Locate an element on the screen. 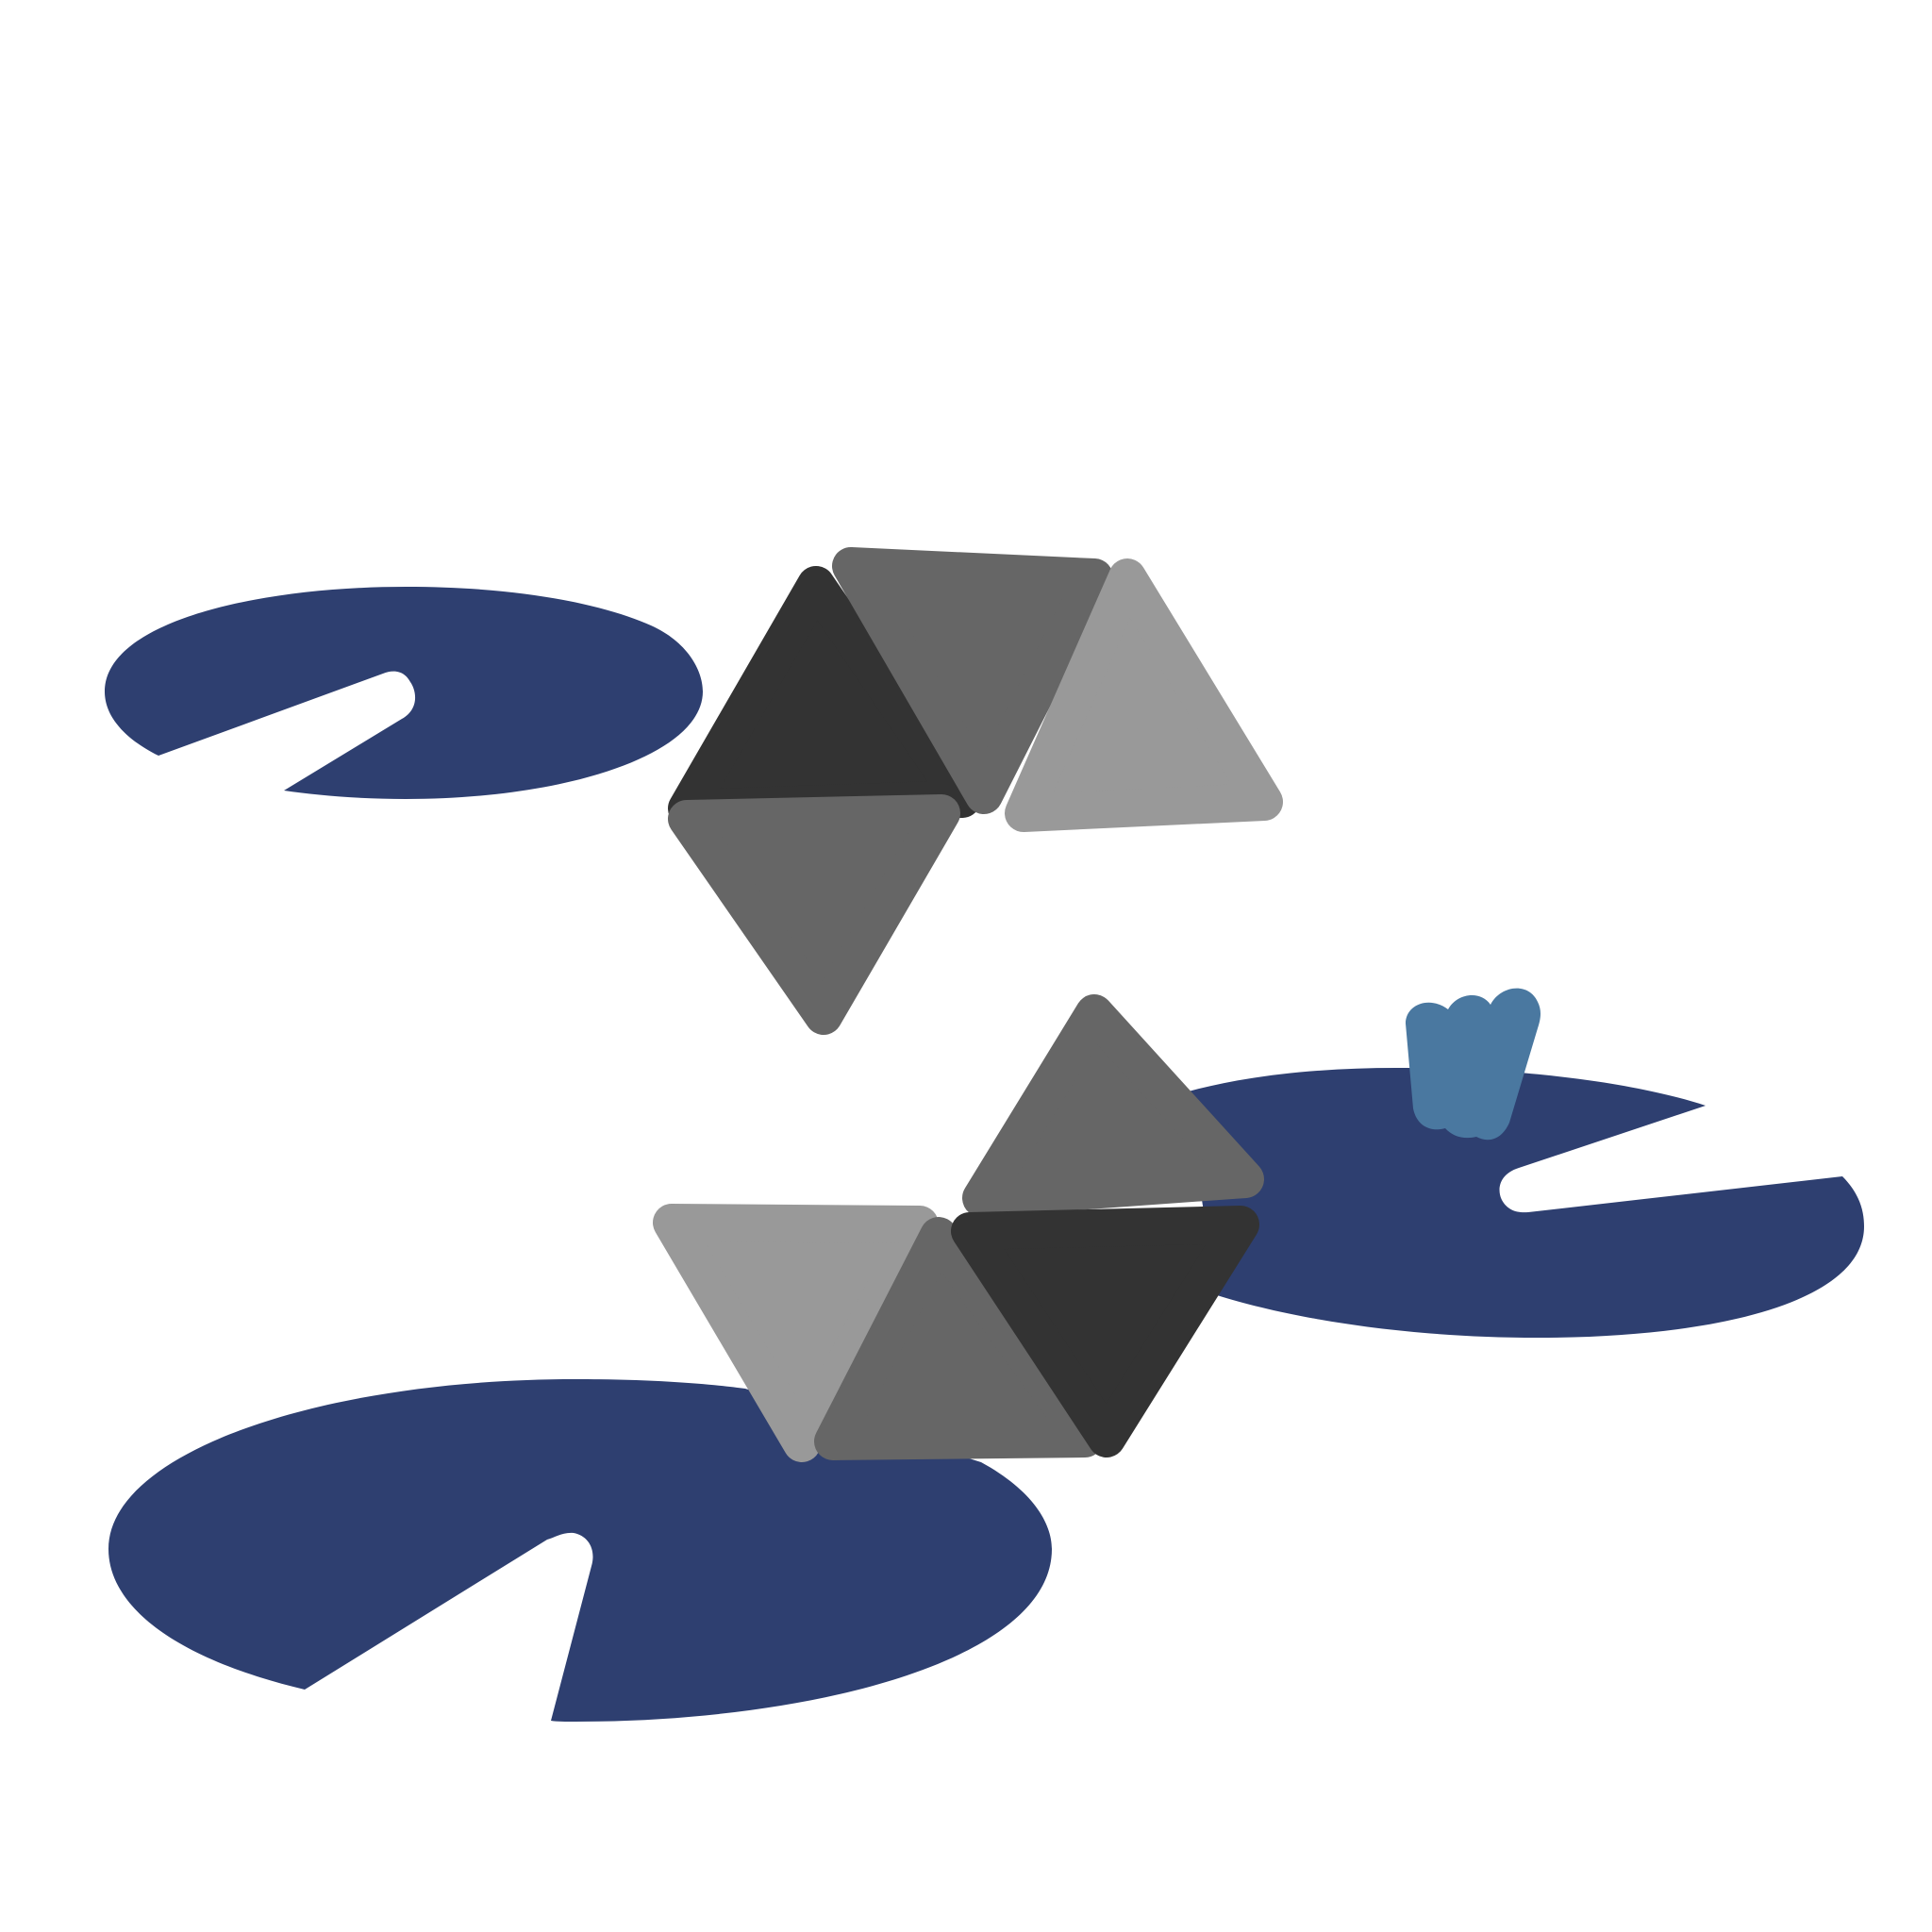 This screenshot has width=1932, height=1932. lily-pad-right-icon is located at coordinates (1525, 1203).